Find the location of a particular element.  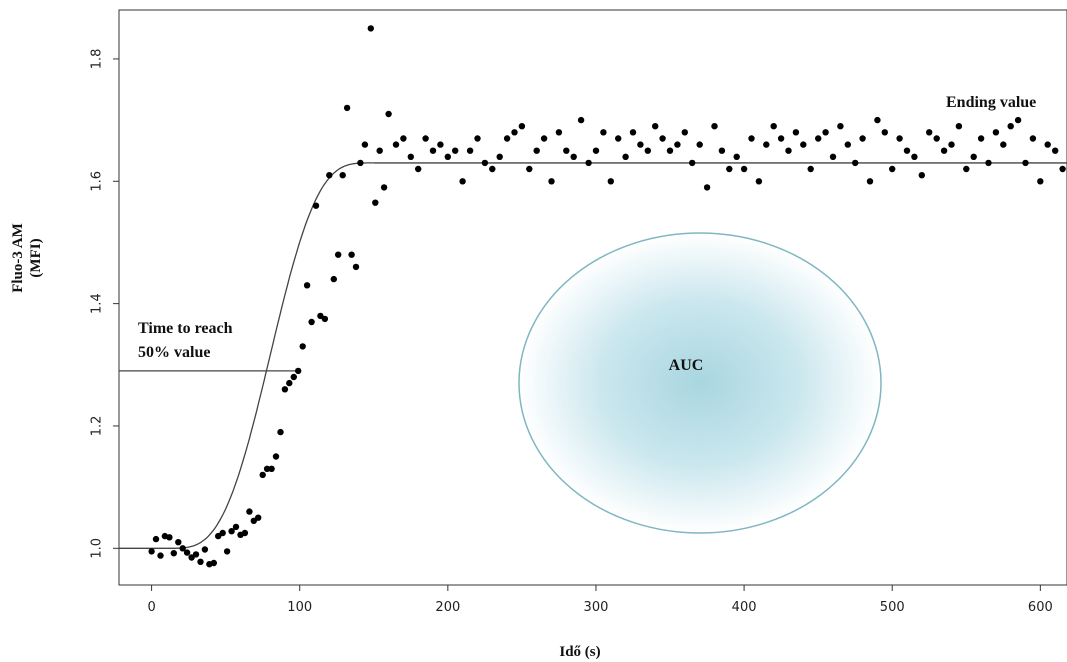

y-tick-label: 1.2 is located at coordinates (97, 426).